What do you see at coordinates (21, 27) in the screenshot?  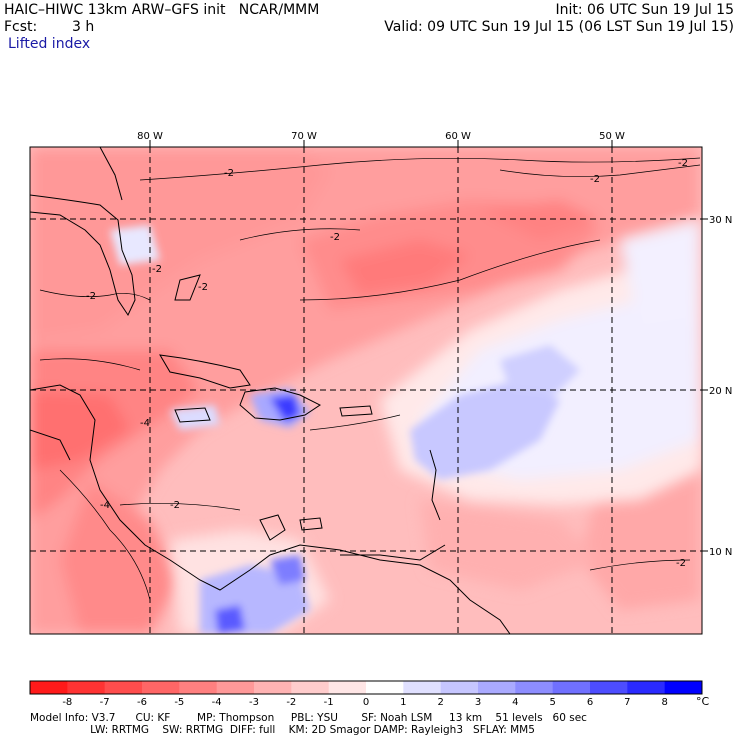 I see `forecast-label: Fcst:` at bounding box center [21, 27].